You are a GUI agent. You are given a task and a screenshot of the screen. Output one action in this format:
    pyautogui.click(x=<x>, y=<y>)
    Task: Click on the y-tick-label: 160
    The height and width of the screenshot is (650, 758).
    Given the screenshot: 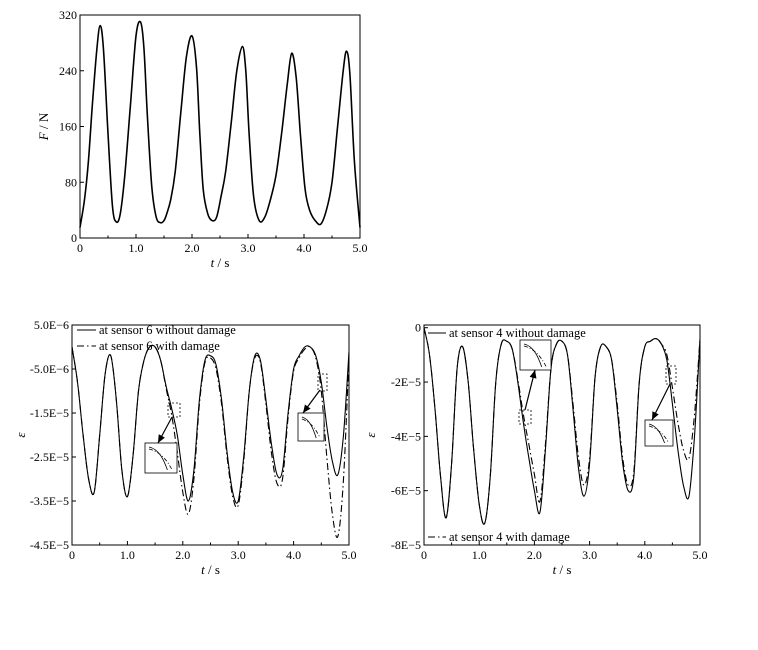 What is the action you would take?
    pyautogui.click(x=68, y=127)
    